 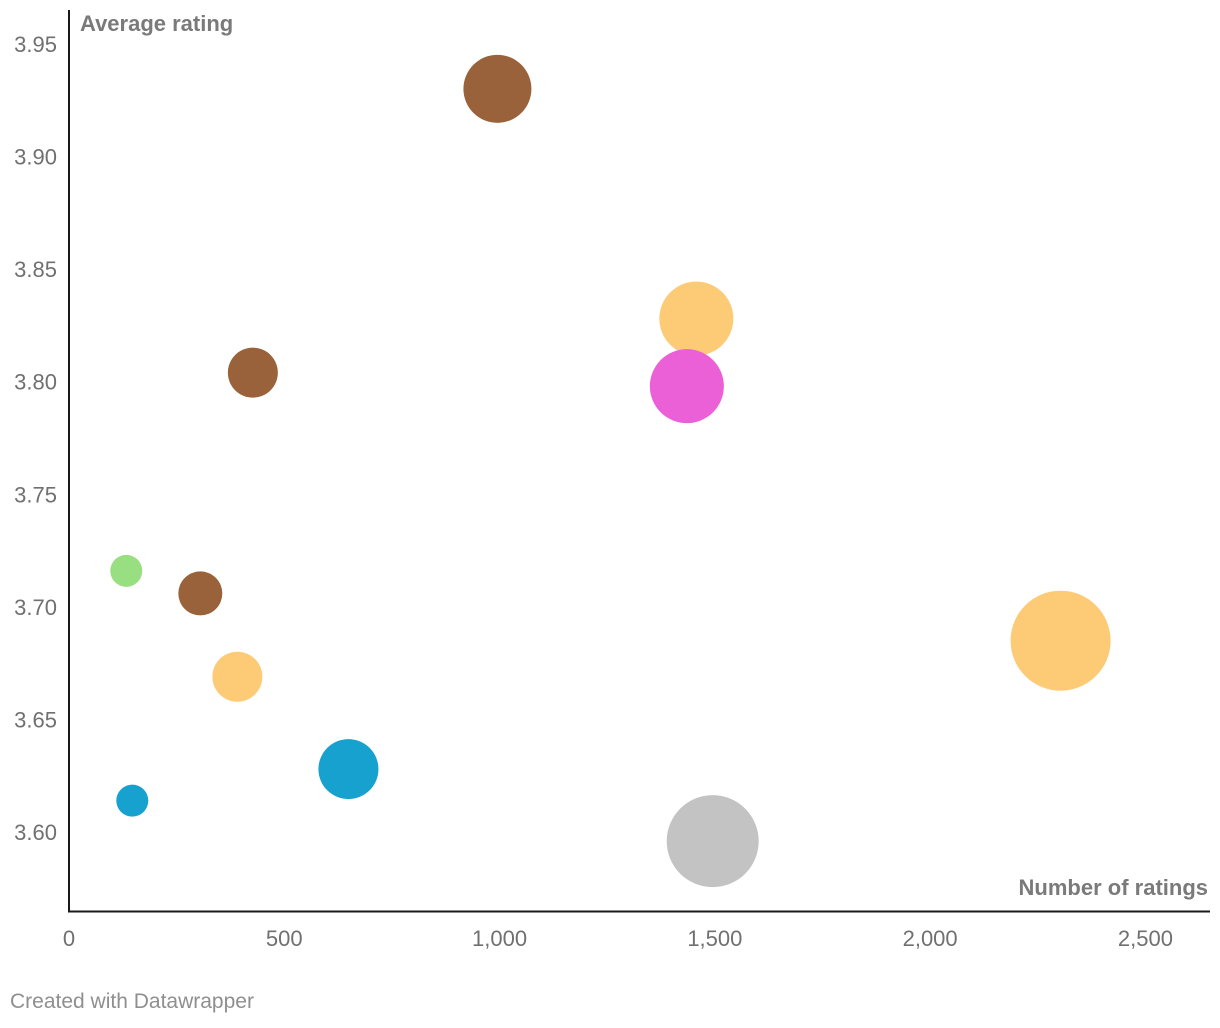 I want to click on x-tick-label: 2,500, so click(x=1145, y=938).